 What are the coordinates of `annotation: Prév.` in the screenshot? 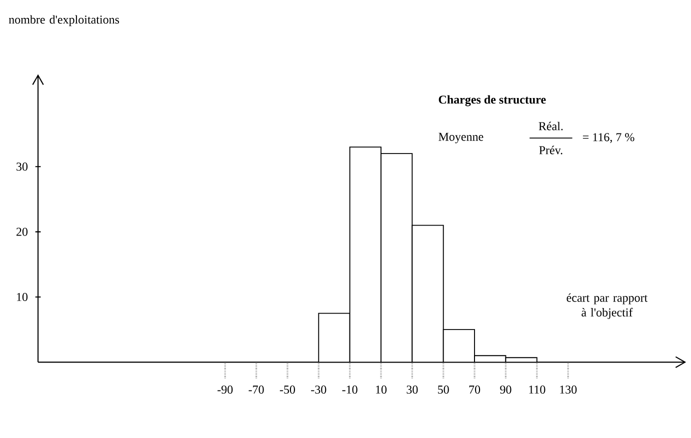 It's located at (550, 150).